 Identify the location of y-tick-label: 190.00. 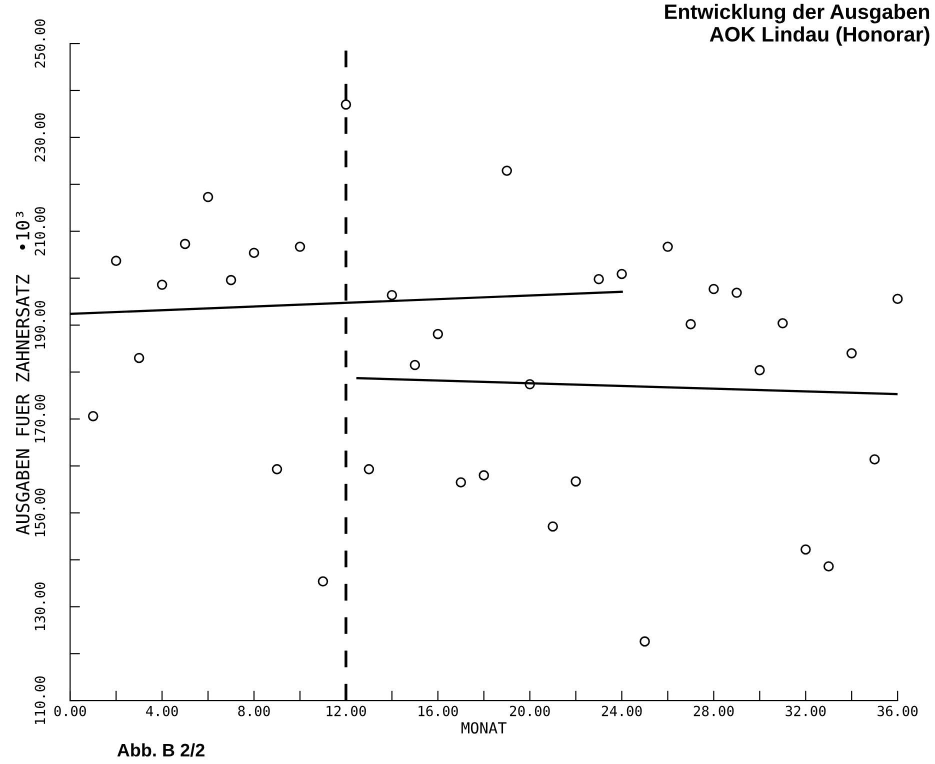
(40, 324).